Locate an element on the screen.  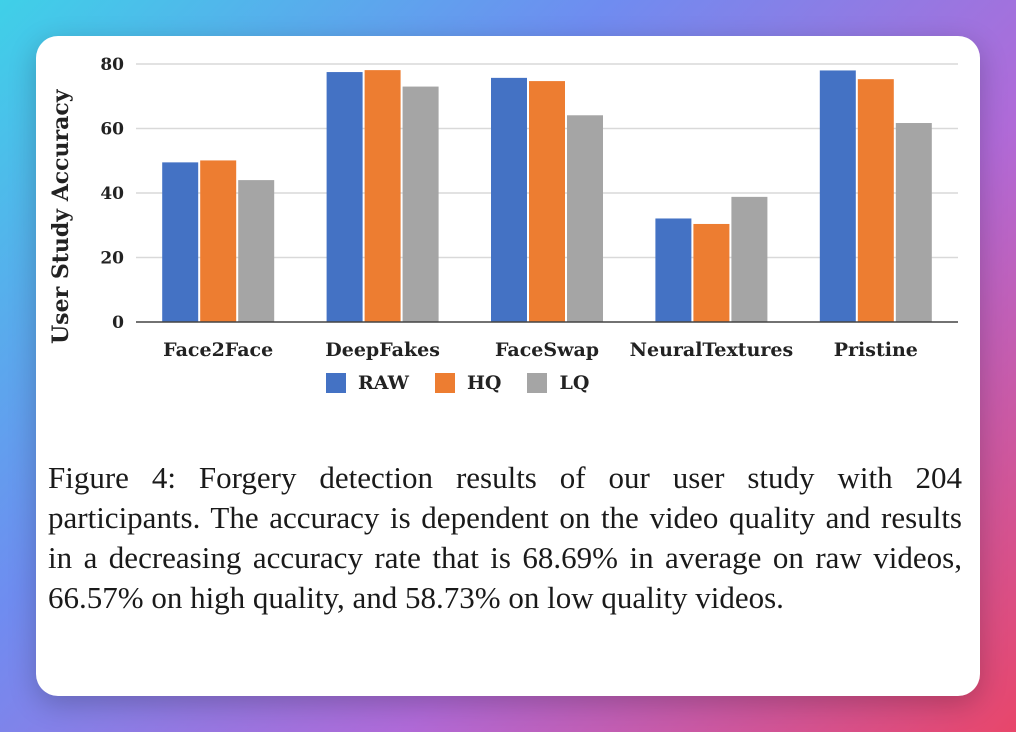
legend-swatch-lq is located at coordinates (537, 383).